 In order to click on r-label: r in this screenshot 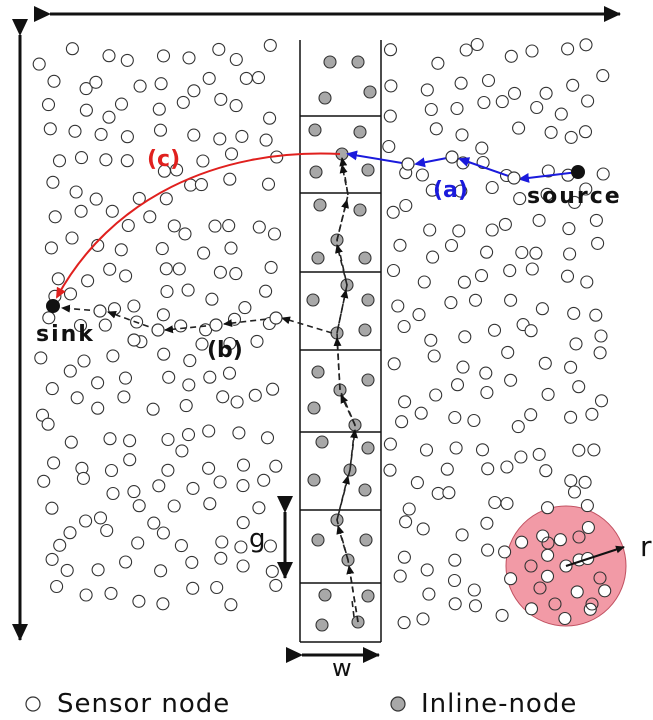, I will do `click(646, 546)`.